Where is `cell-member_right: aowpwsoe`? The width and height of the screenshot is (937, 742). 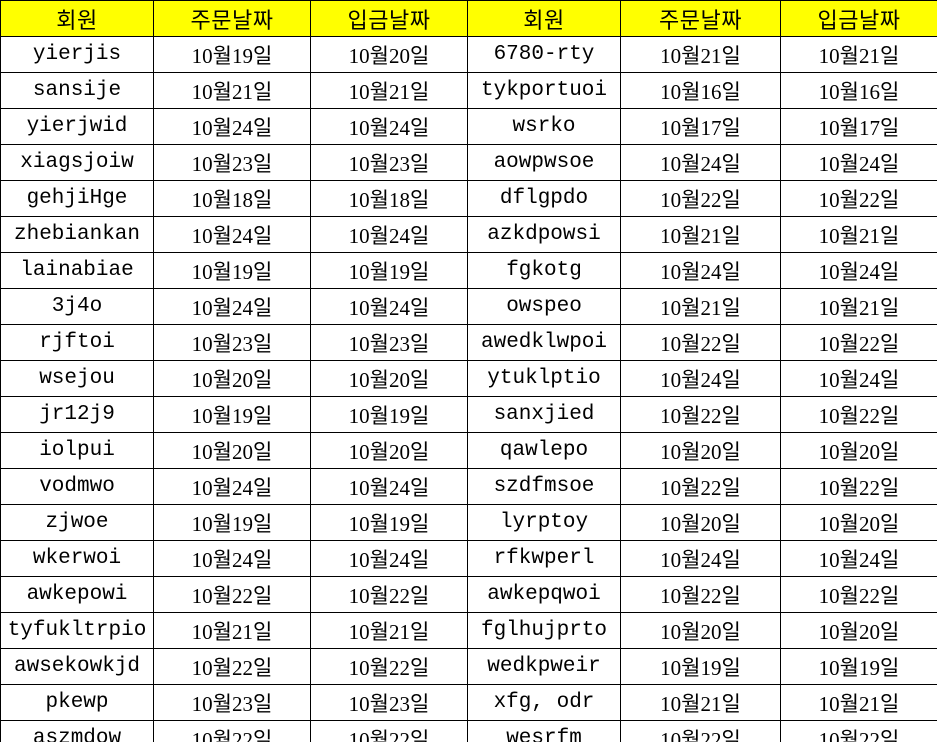 cell-member_right: aowpwsoe is located at coordinates (544, 162).